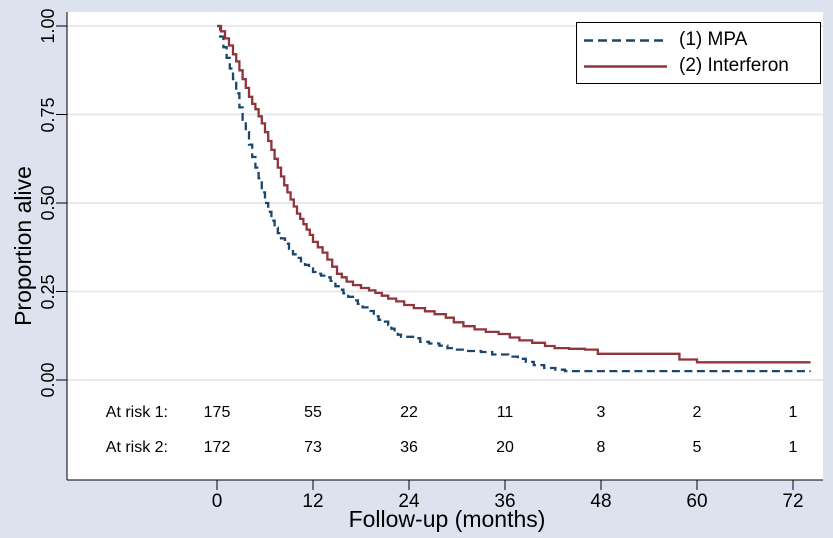 The image size is (833, 538). I want to click on y-axis-title: Proportion alive, so click(23, 246).